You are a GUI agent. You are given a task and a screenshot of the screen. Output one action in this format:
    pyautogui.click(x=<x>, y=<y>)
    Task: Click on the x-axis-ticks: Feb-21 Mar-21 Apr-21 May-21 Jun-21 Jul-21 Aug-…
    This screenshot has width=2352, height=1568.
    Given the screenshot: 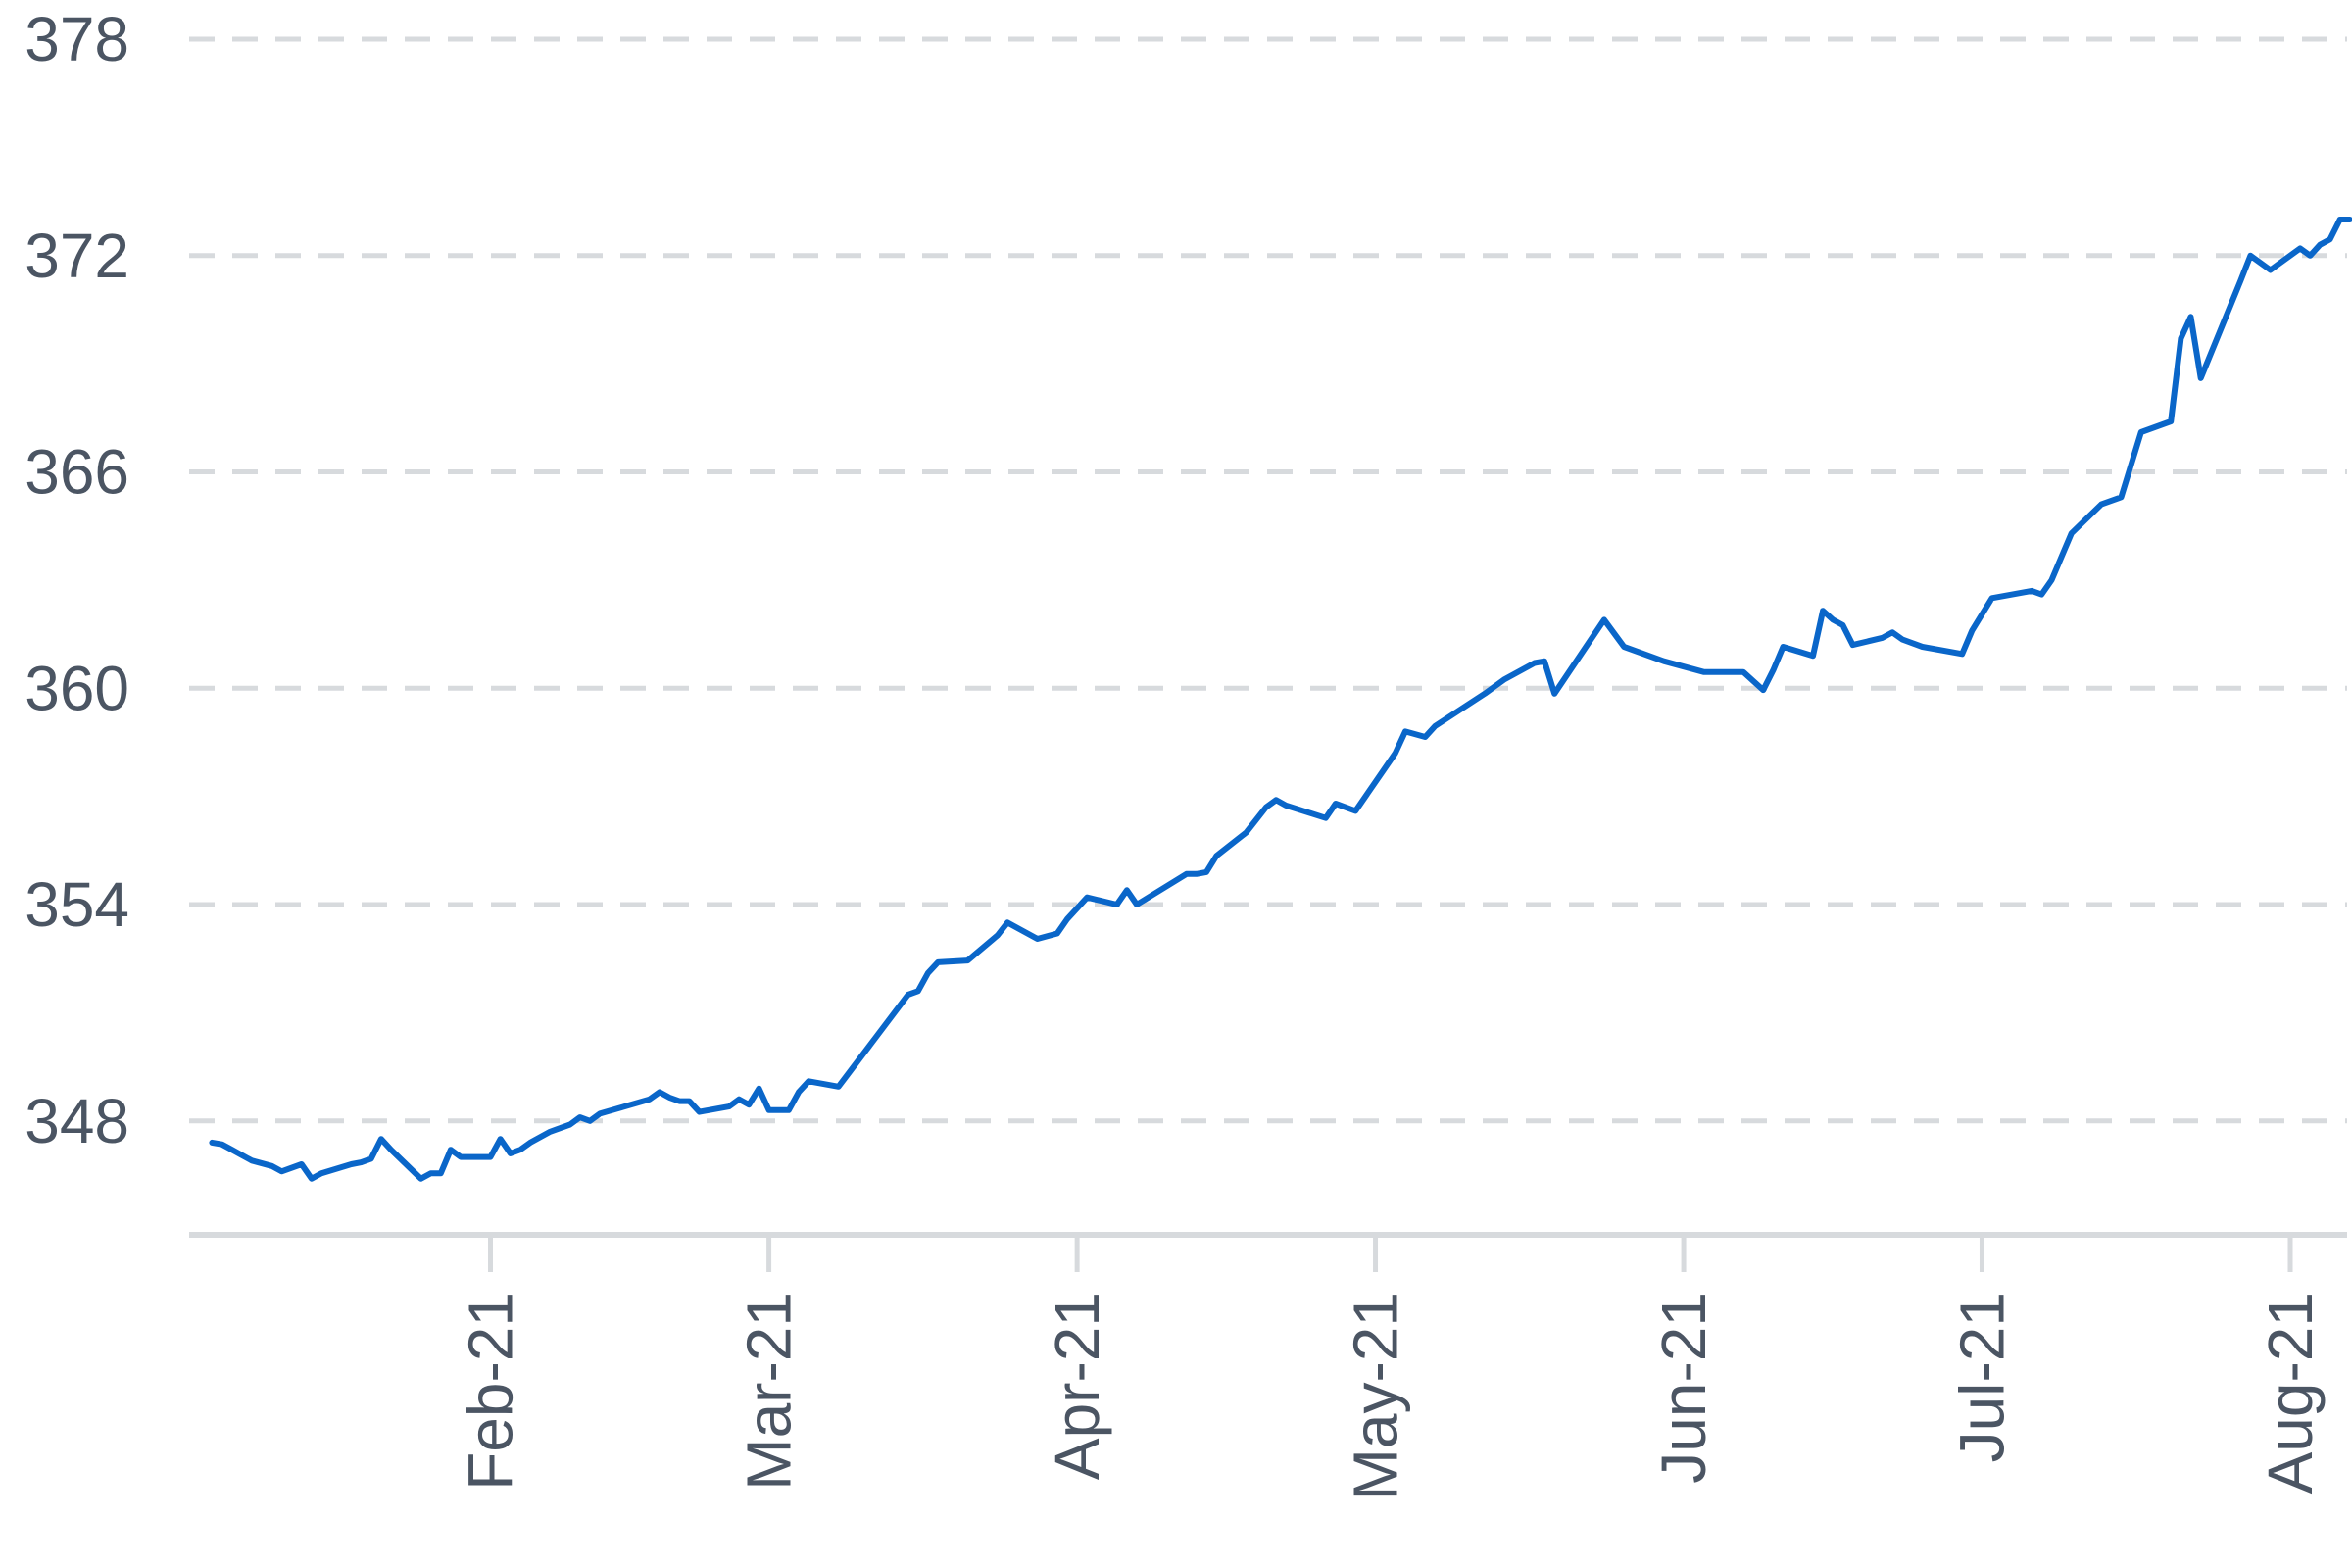 What is the action you would take?
    pyautogui.click(x=1391, y=1367)
    